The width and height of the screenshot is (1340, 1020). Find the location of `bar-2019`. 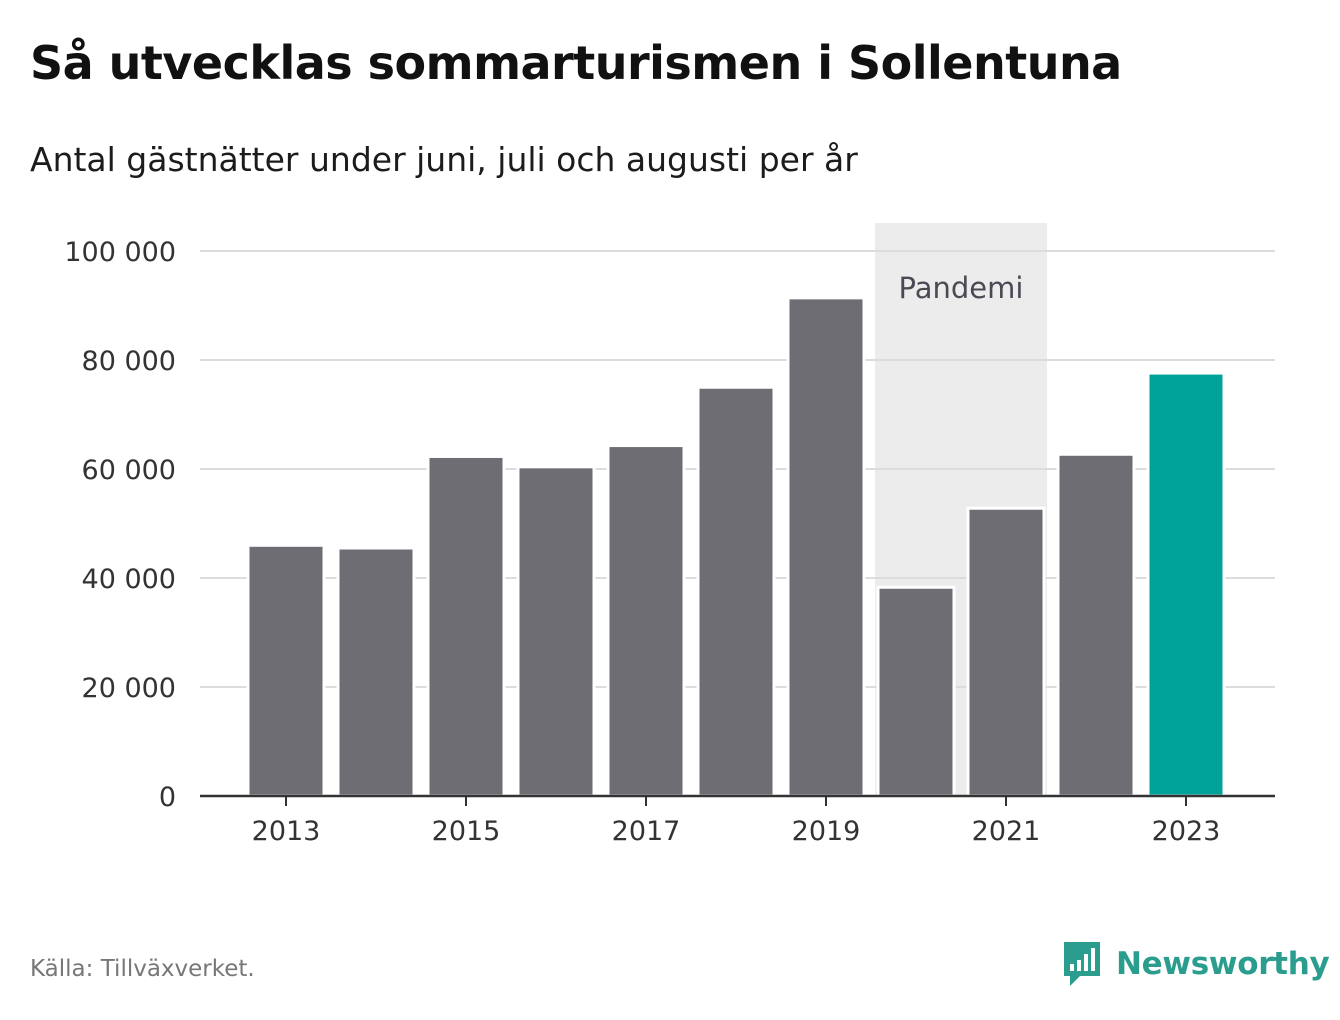

bar-2019 is located at coordinates (826, 547).